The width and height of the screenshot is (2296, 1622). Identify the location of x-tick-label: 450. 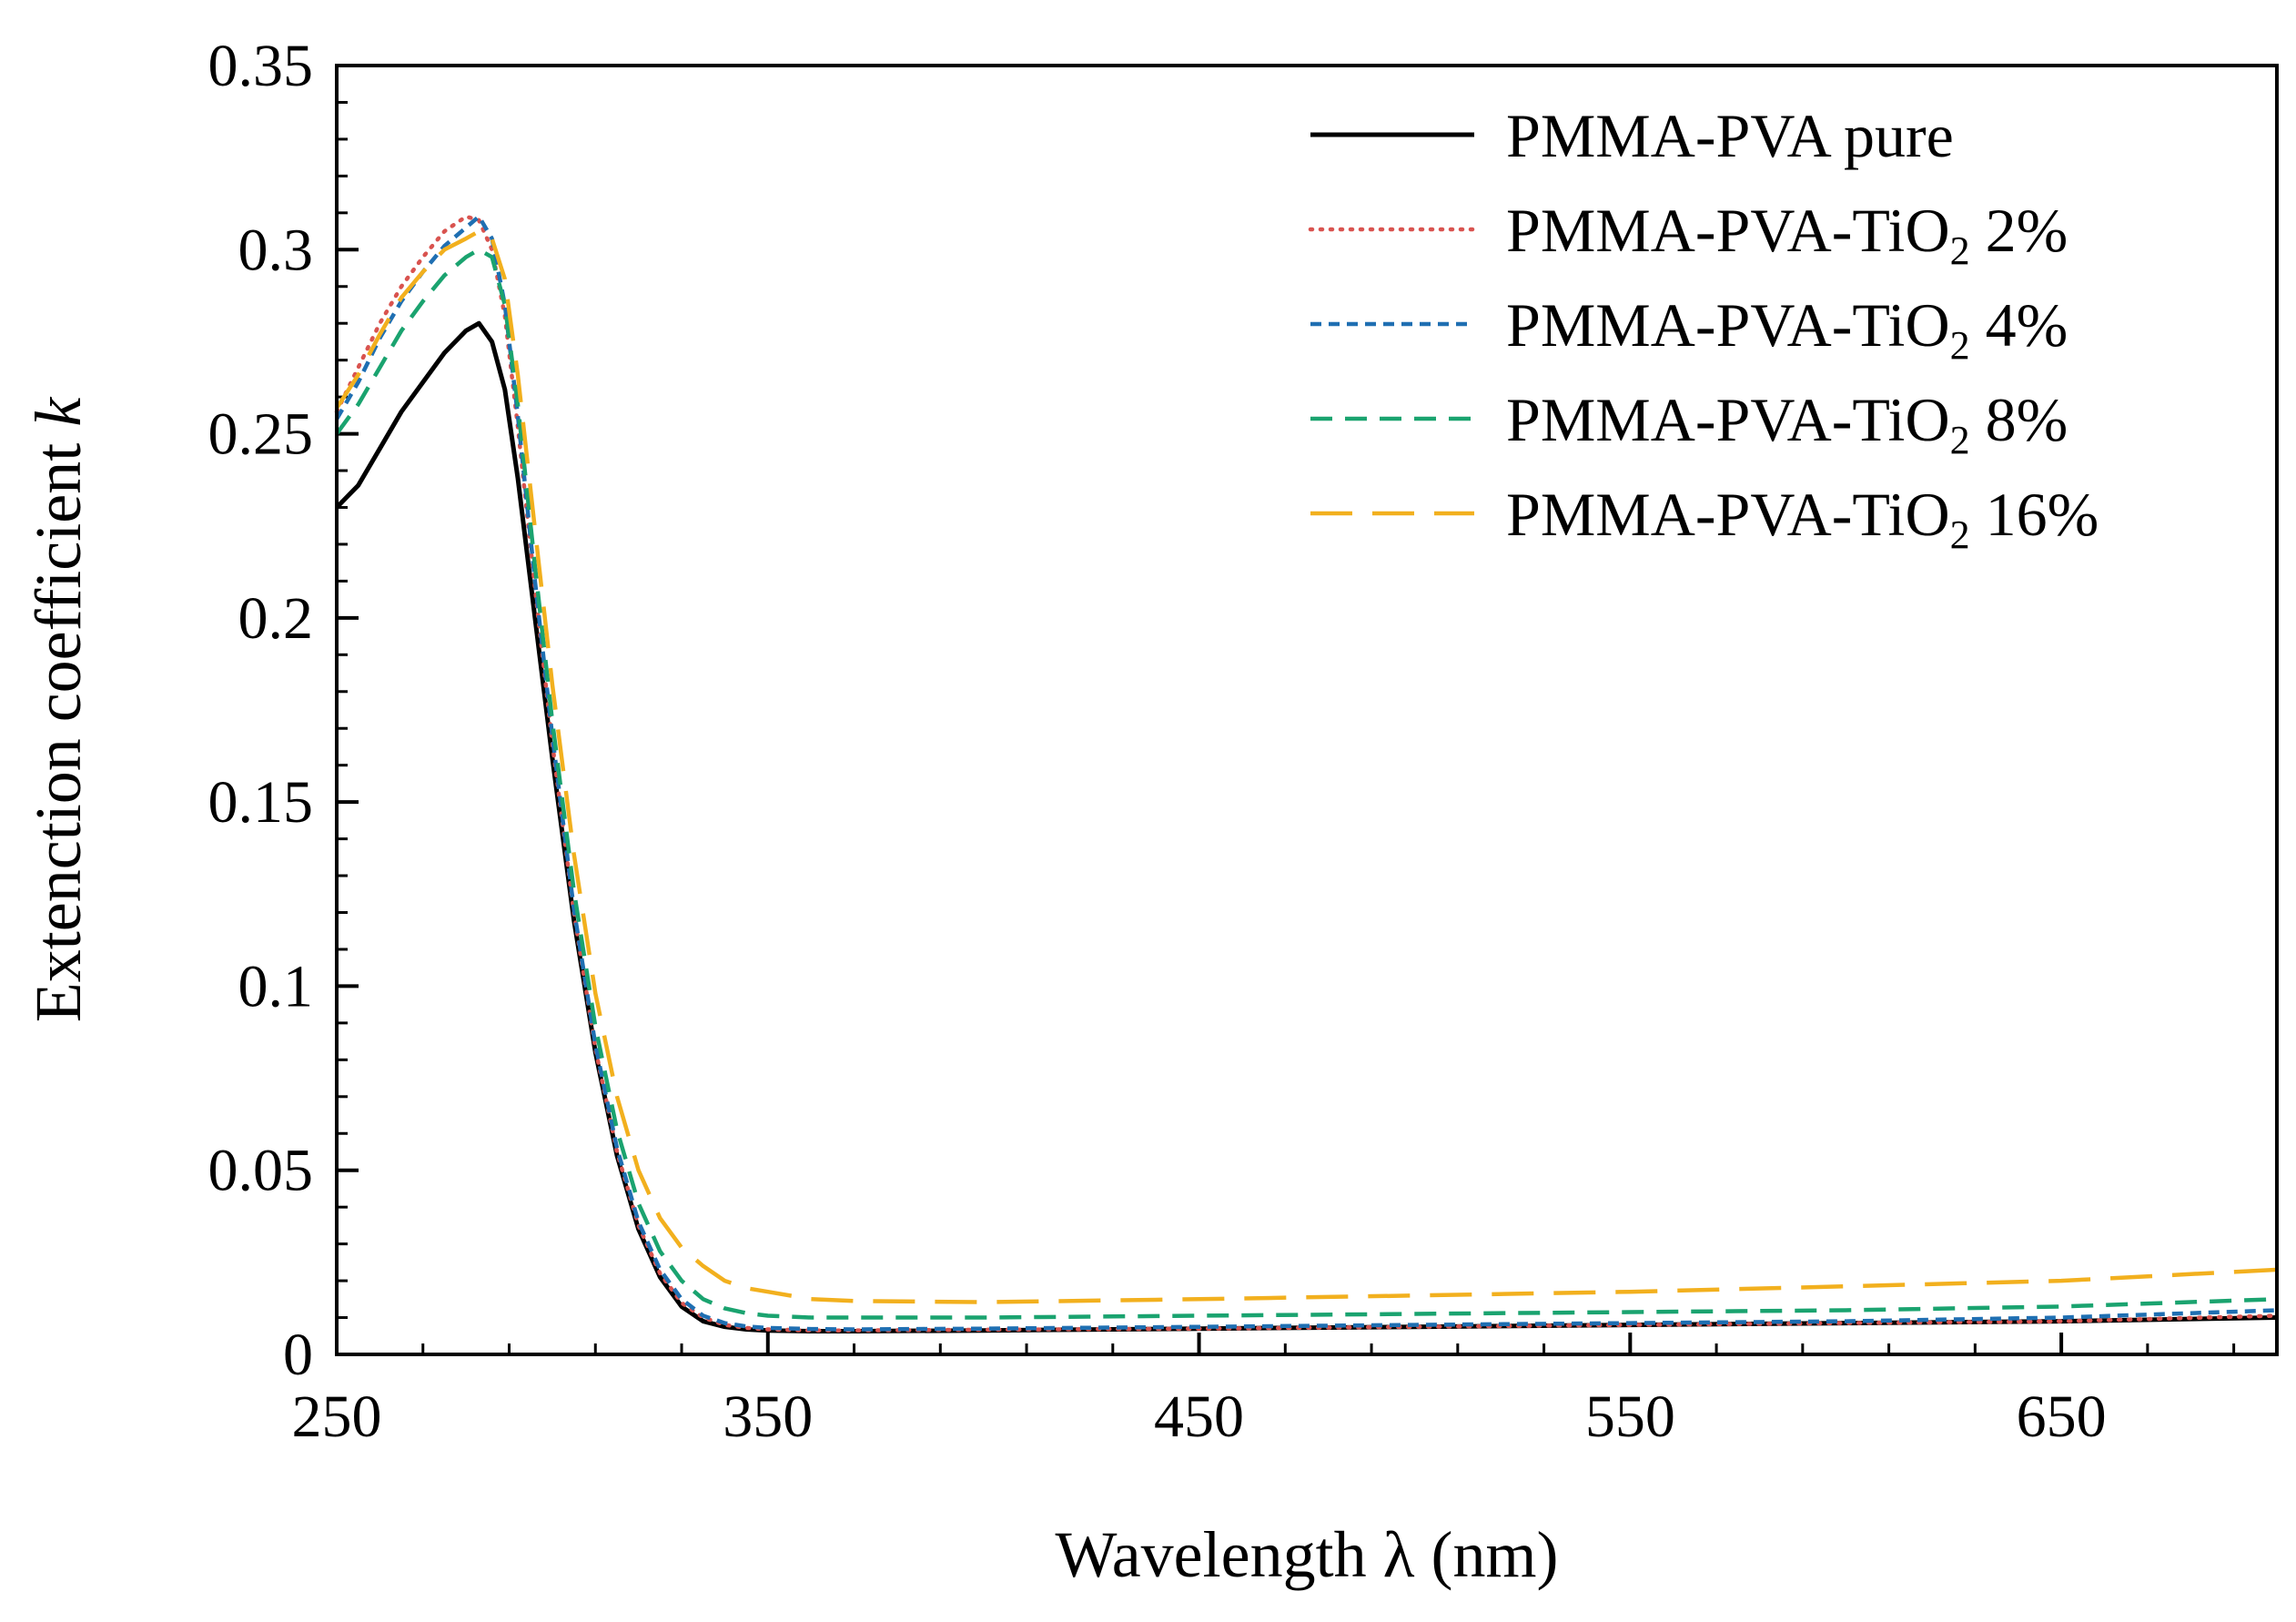
(1199, 1417).